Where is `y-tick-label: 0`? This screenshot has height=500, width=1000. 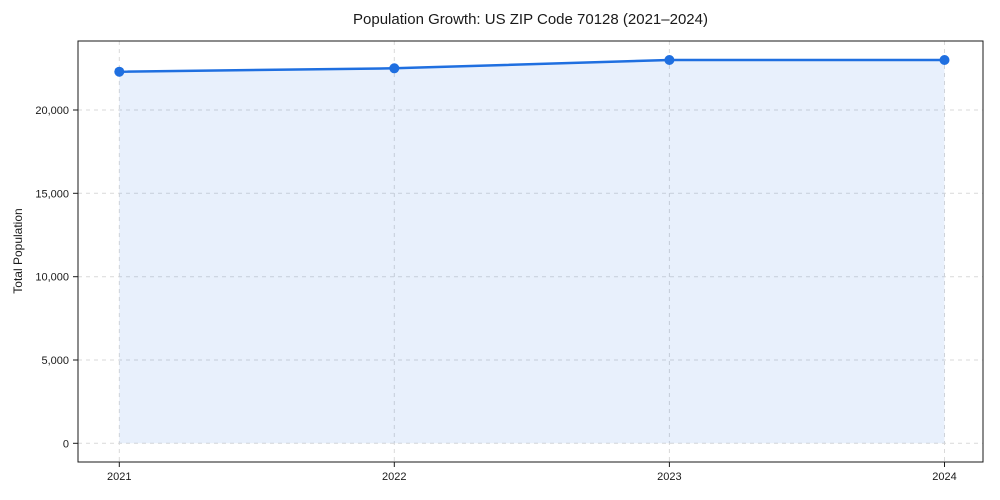 y-tick-label: 0 is located at coordinates (66, 444).